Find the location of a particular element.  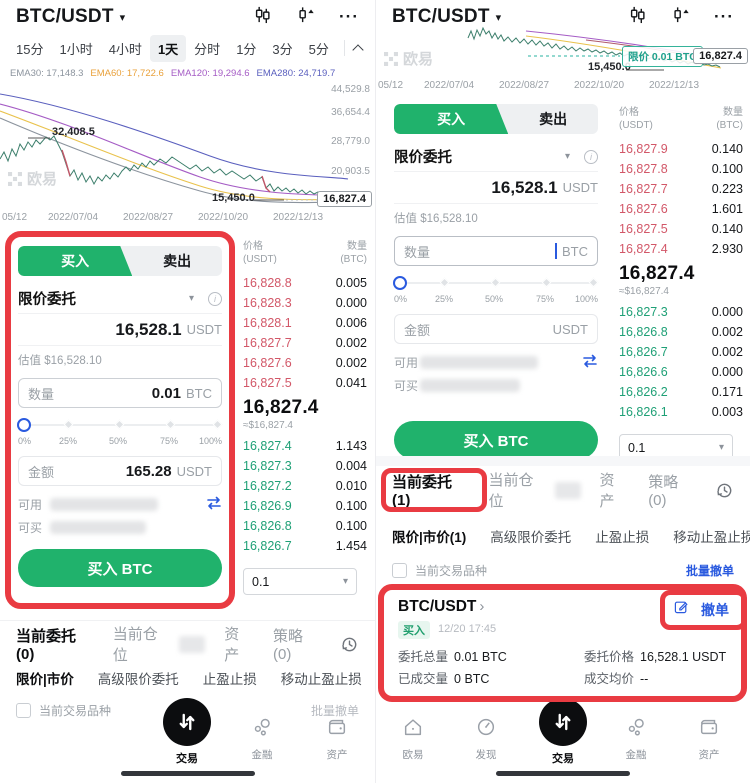

quantity-input: 数量 BTC is located at coordinates (496, 251).